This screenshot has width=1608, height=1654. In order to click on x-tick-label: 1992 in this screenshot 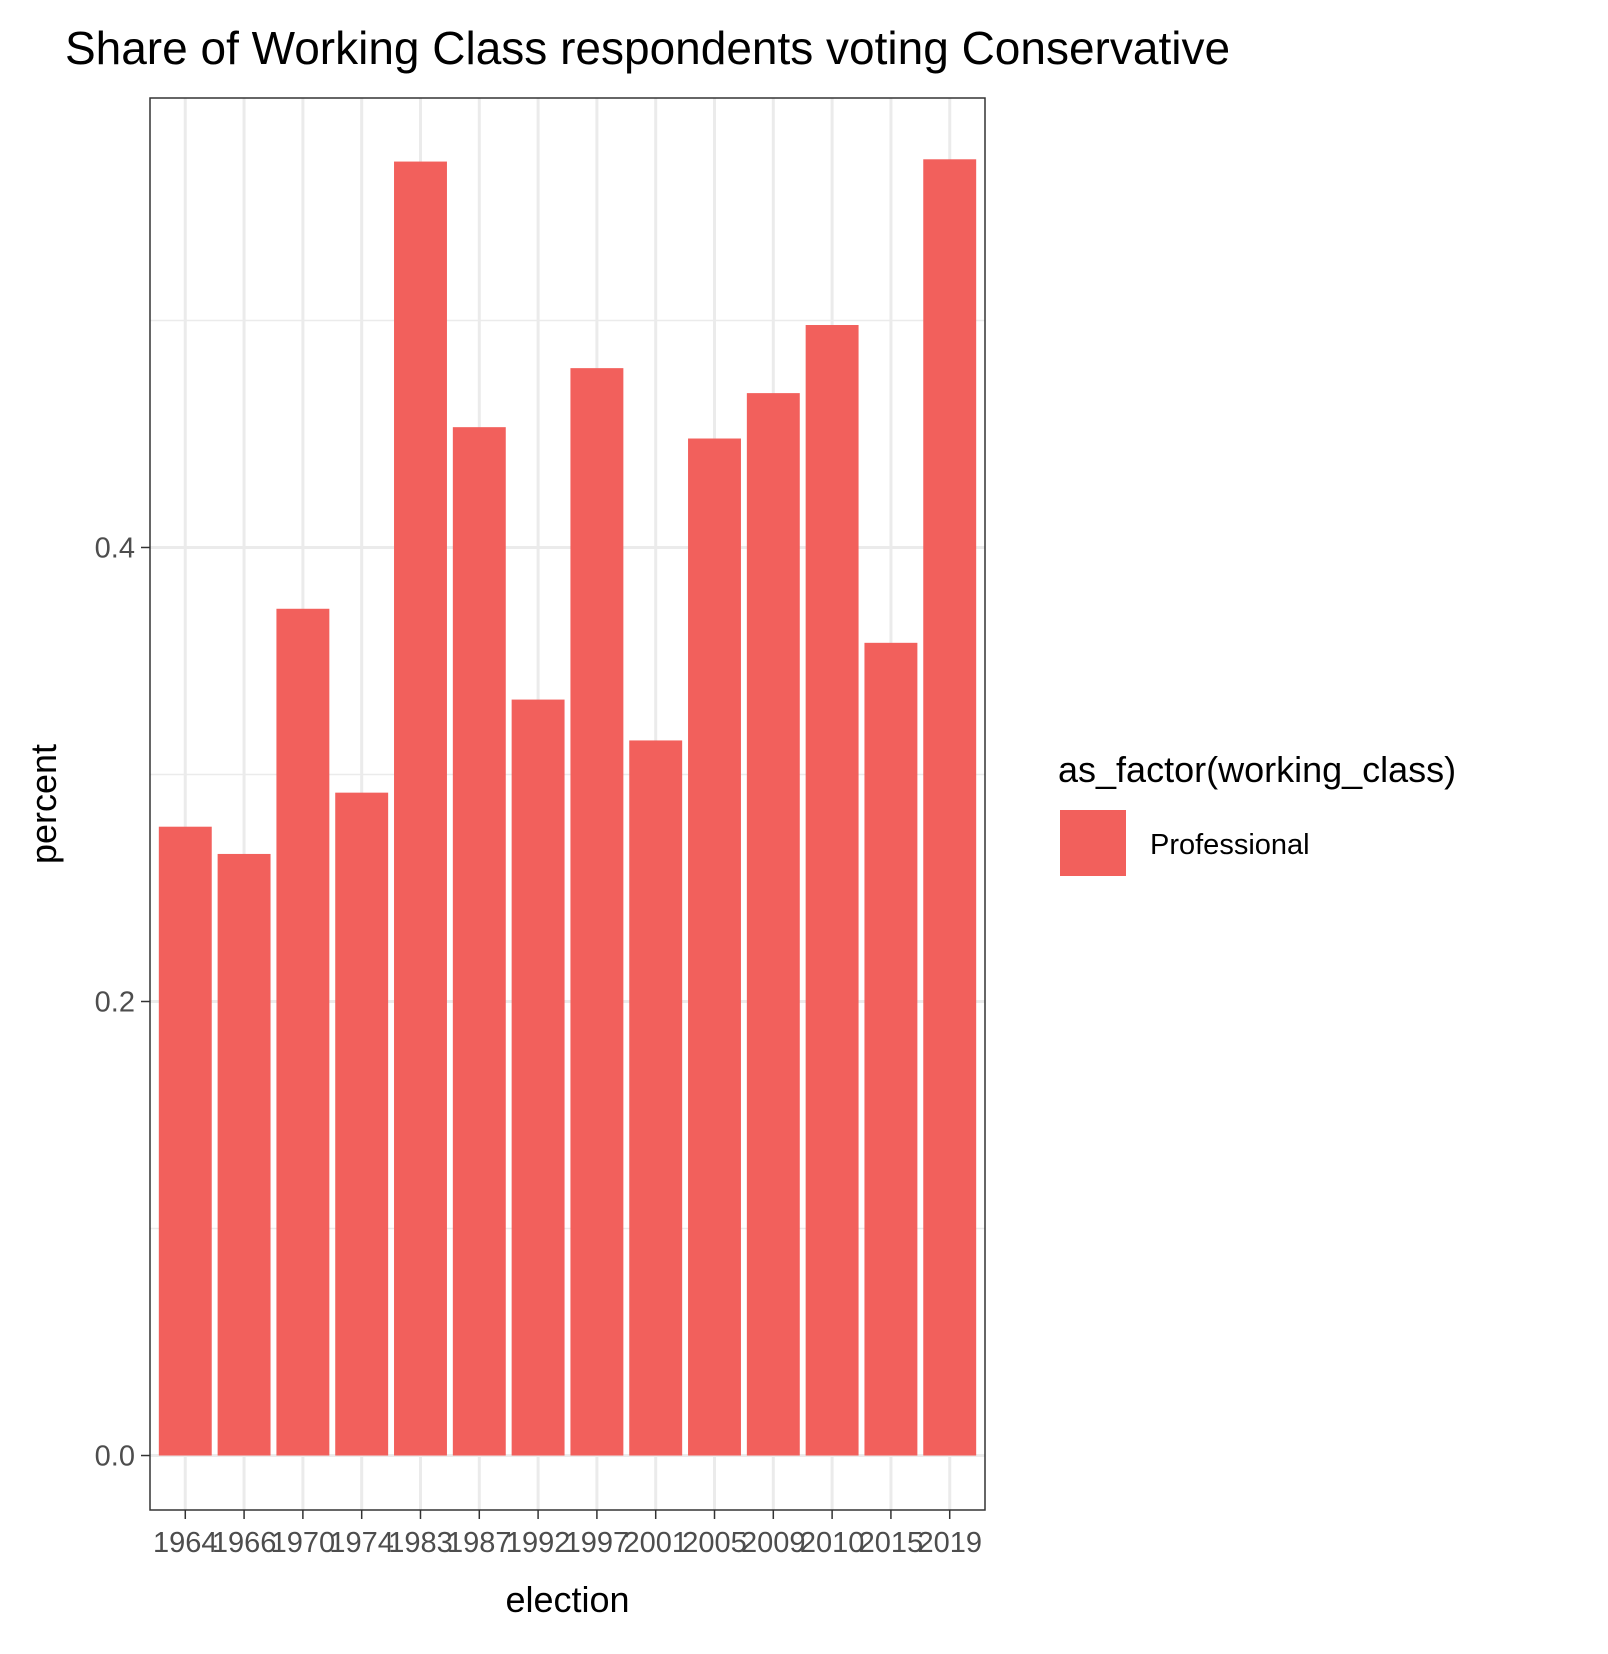, I will do `click(538, 1543)`.